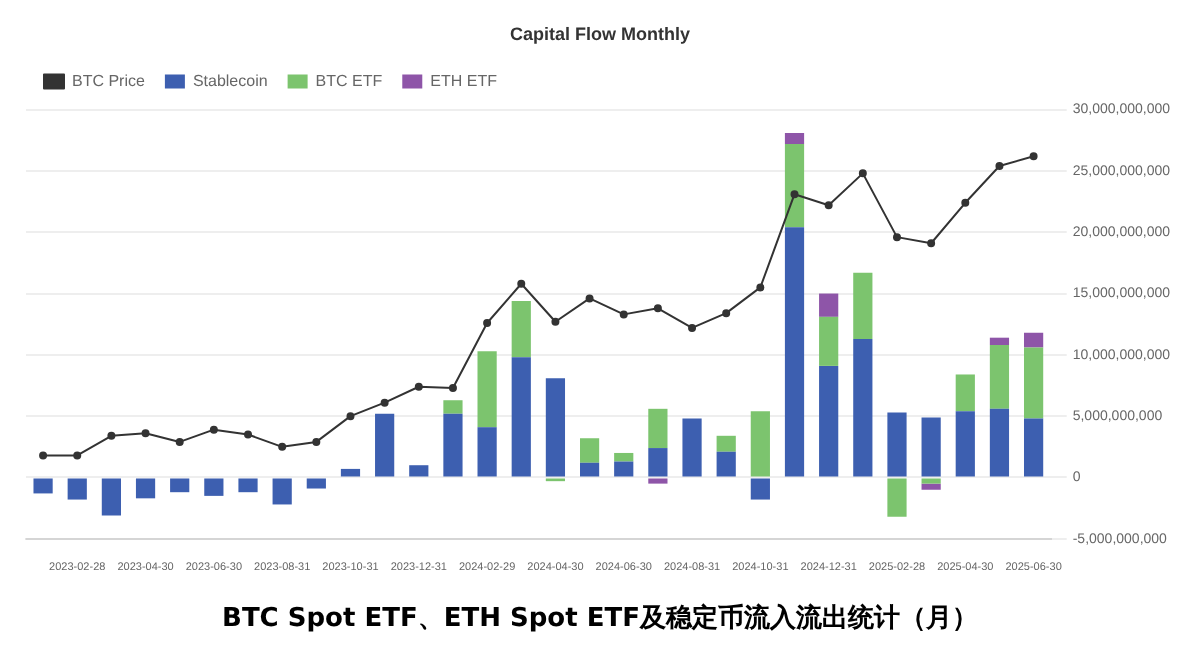  I want to click on legend-label: Stablecoin, so click(230, 81).